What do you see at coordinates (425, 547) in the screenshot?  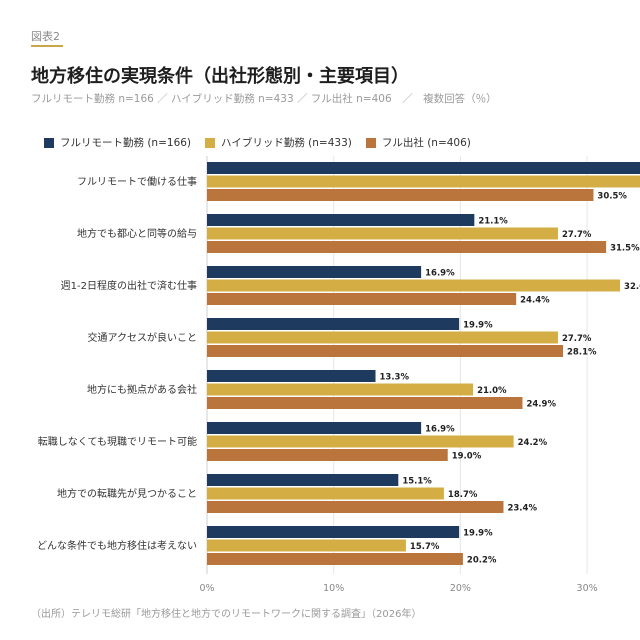 I see `data-label: 15.7%` at bounding box center [425, 547].